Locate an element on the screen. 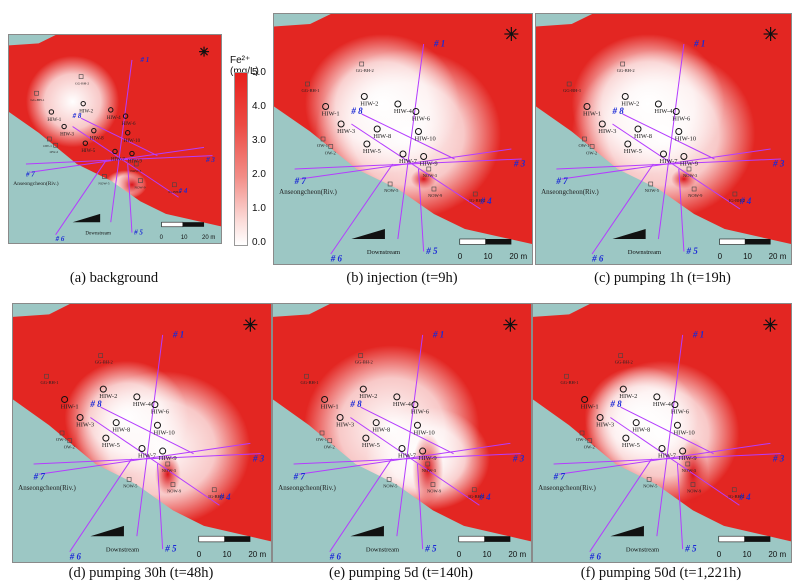  legend-tick-1: 1.0 is located at coordinates (259, 208).